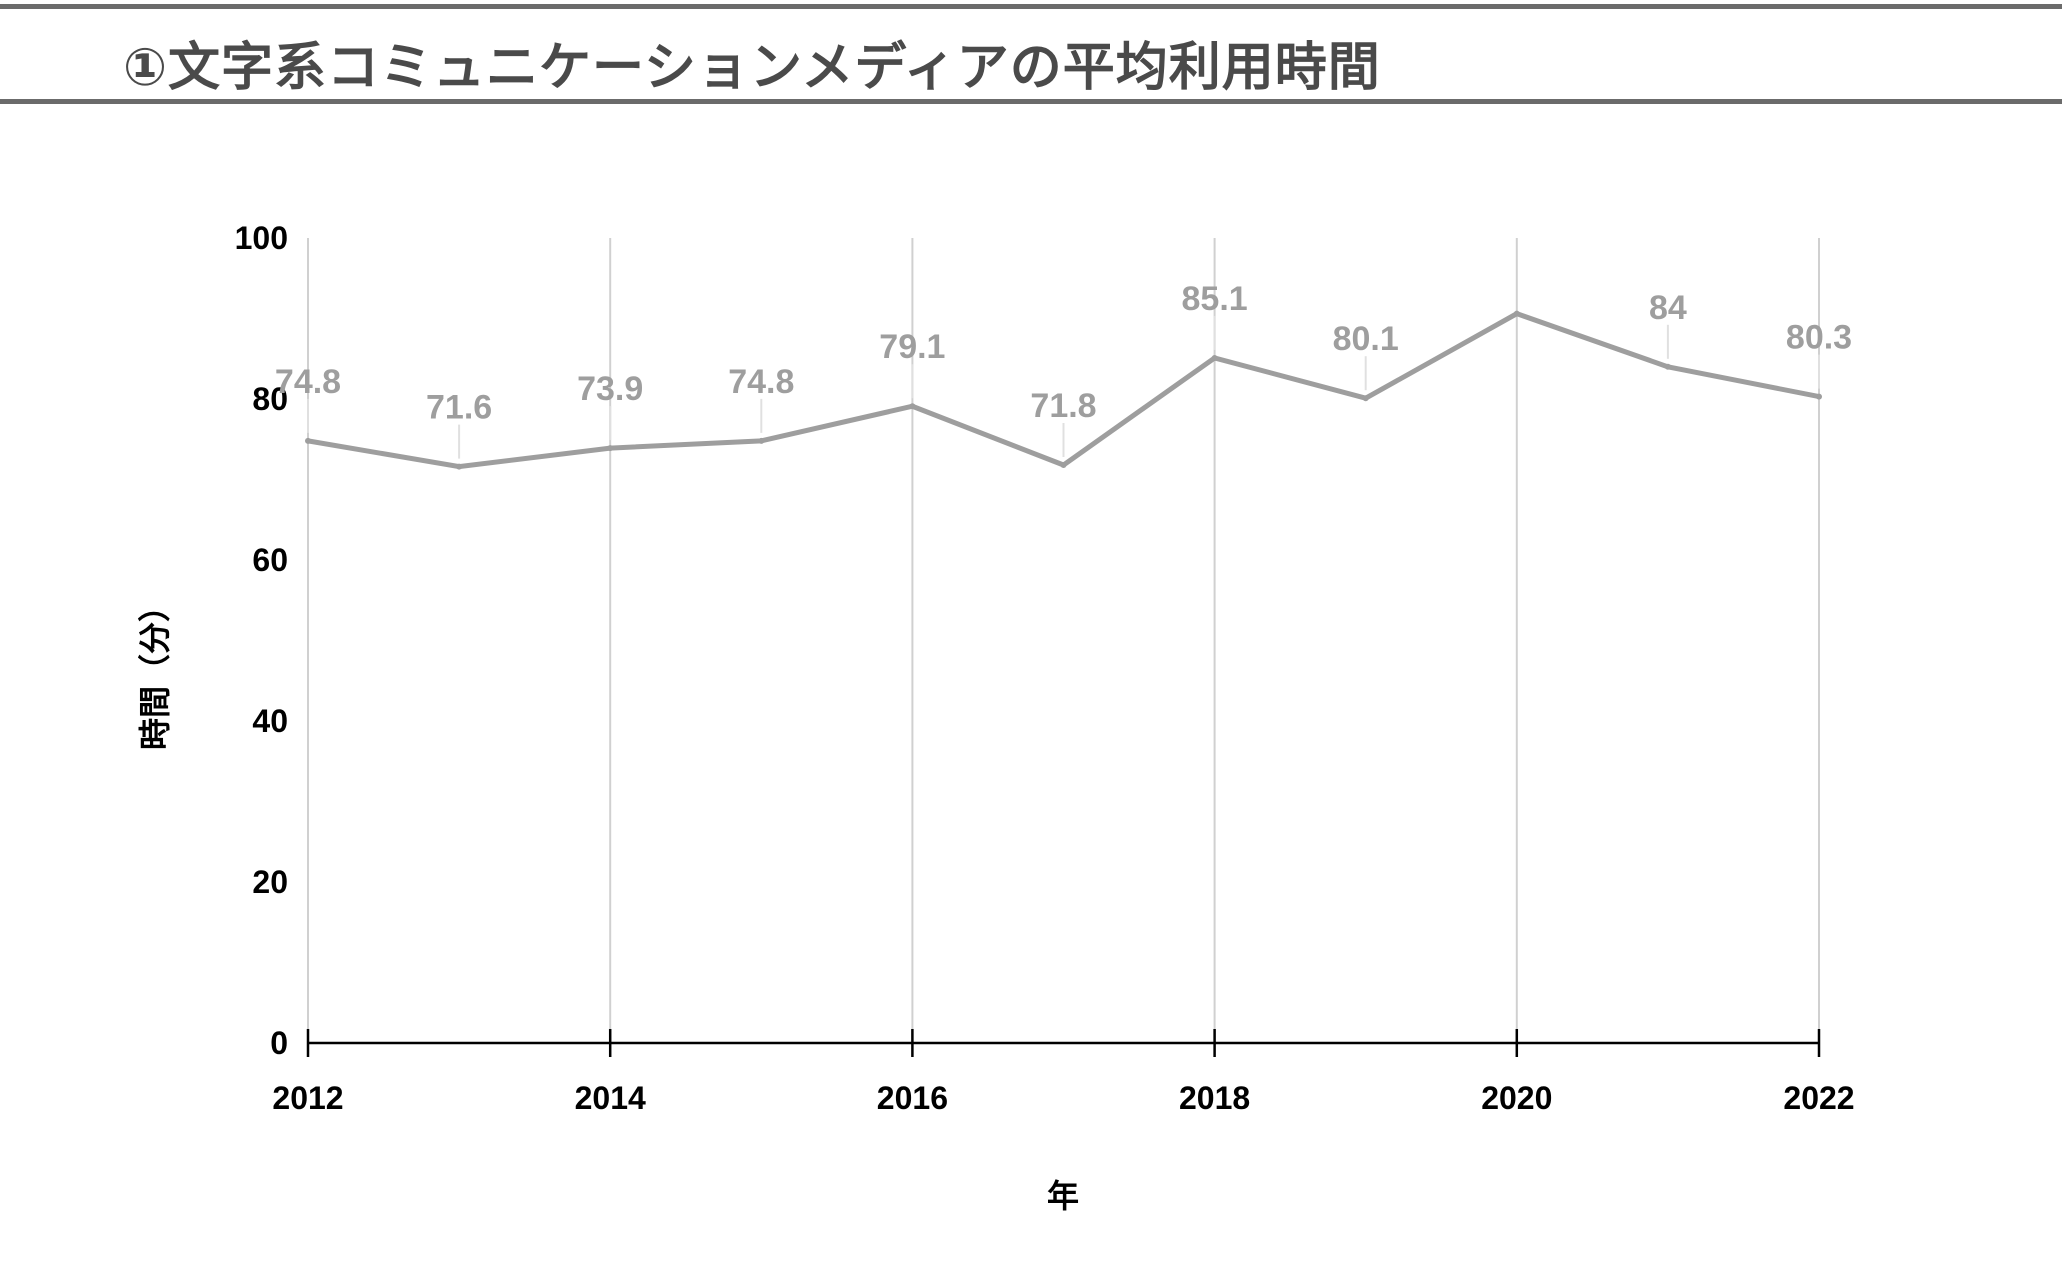  What do you see at coordinates (610, 1098) in the screenshot?
I see `x-tick-label: 2014` at bounding box center [610, 1098].